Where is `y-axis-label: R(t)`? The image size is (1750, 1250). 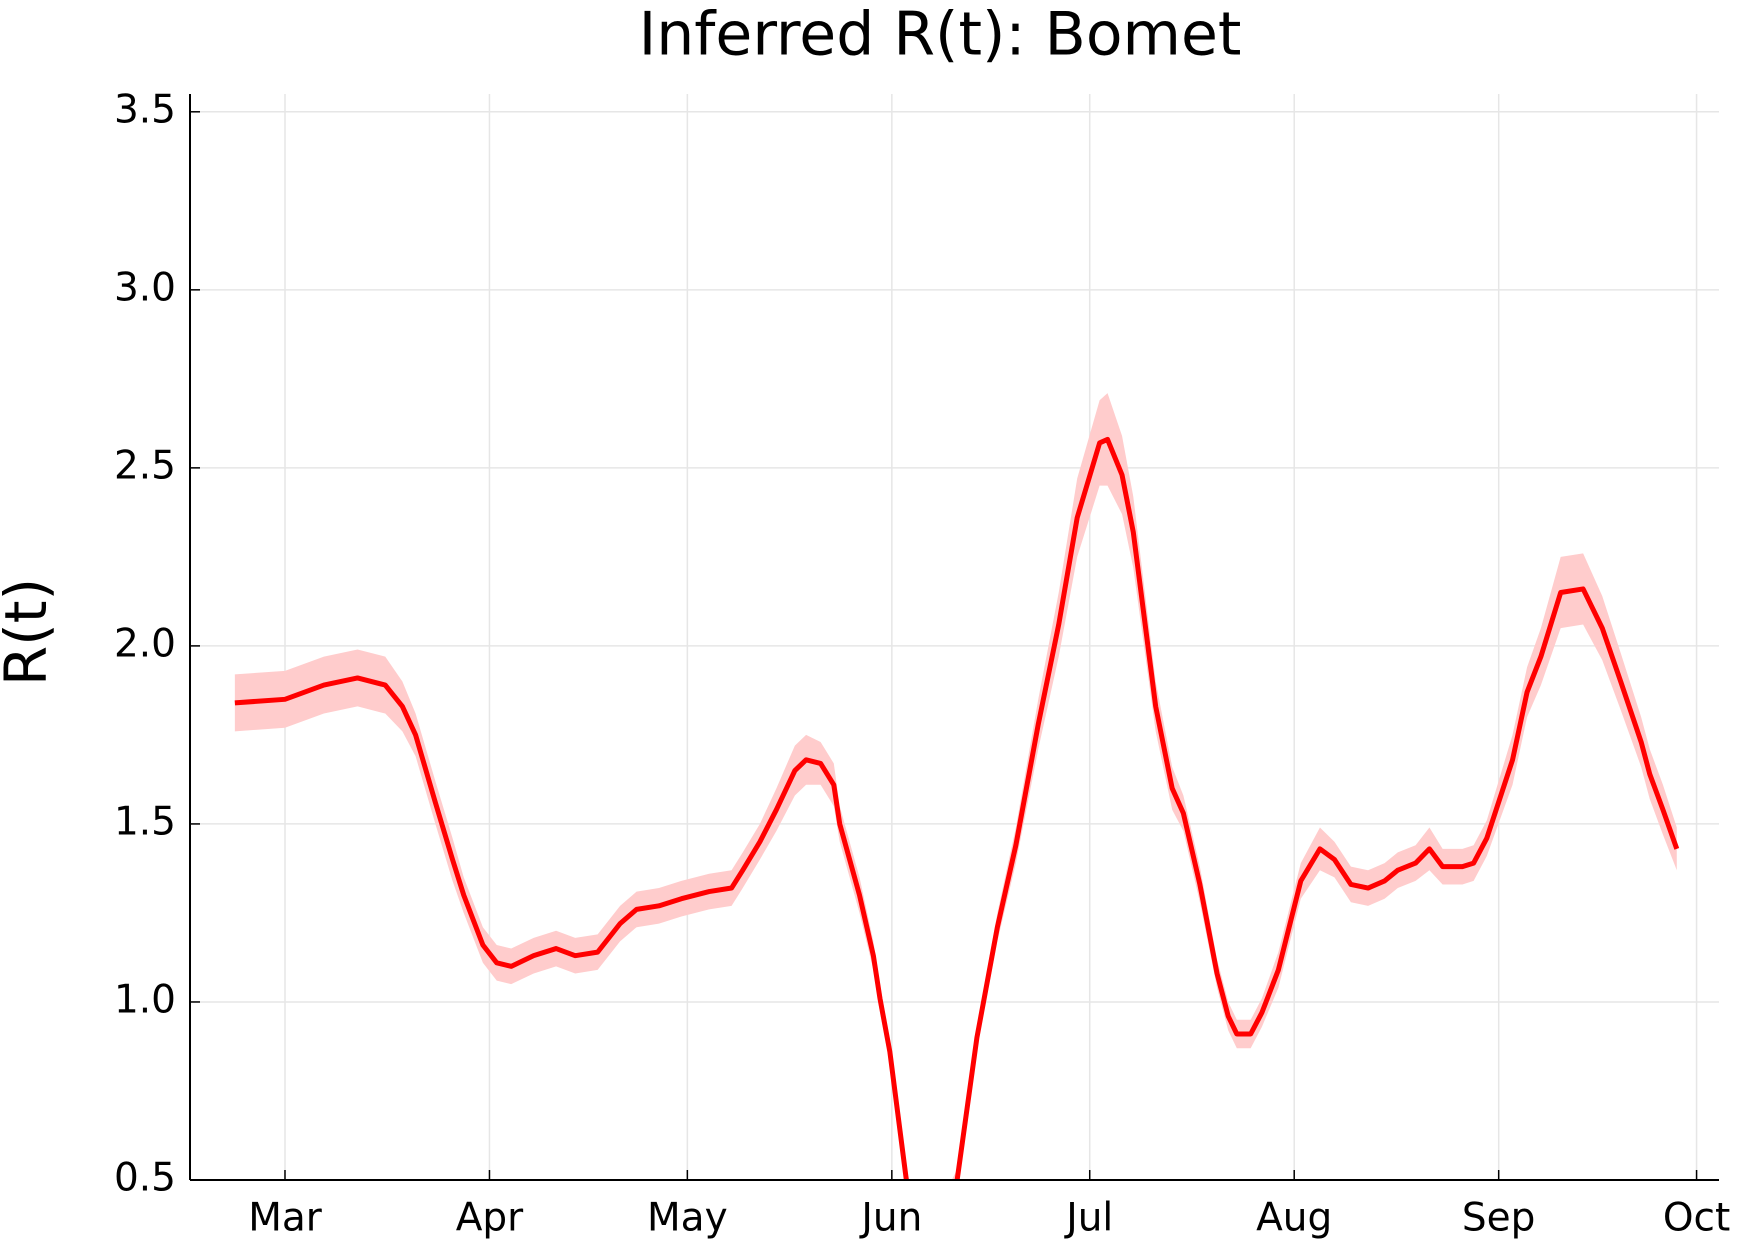
y-axis-label: R(t) is located at coordinates (30, 632).